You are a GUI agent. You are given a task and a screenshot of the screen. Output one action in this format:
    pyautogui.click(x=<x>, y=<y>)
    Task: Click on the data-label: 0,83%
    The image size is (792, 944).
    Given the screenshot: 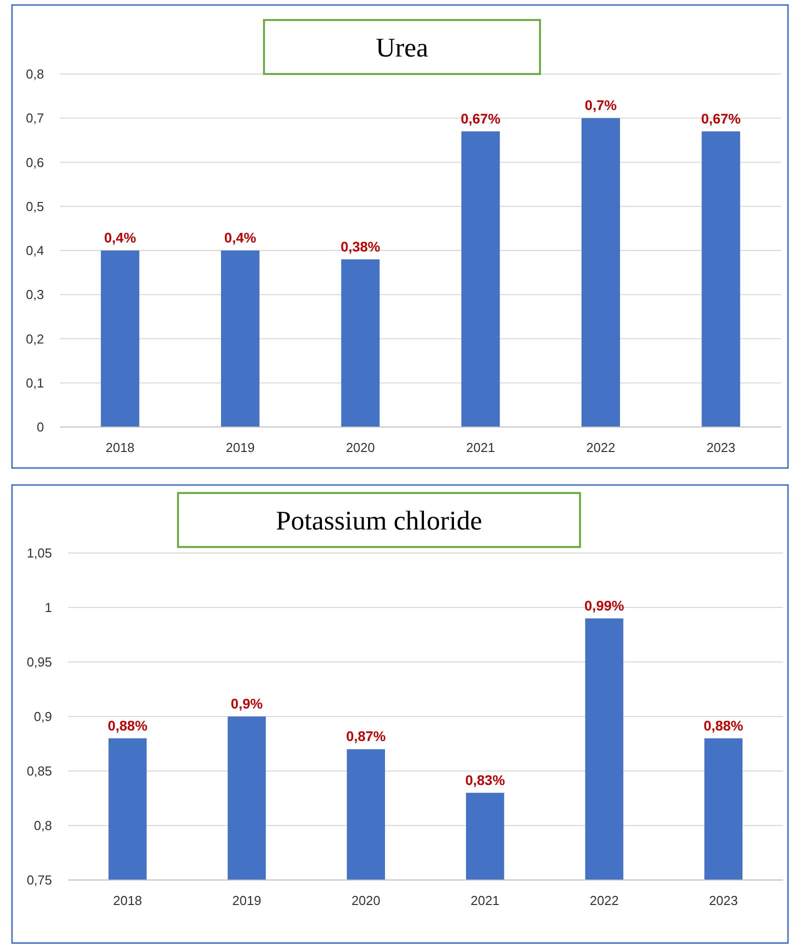 What is the action you would take?
    pyautogui.click(x=485, y=780)
    